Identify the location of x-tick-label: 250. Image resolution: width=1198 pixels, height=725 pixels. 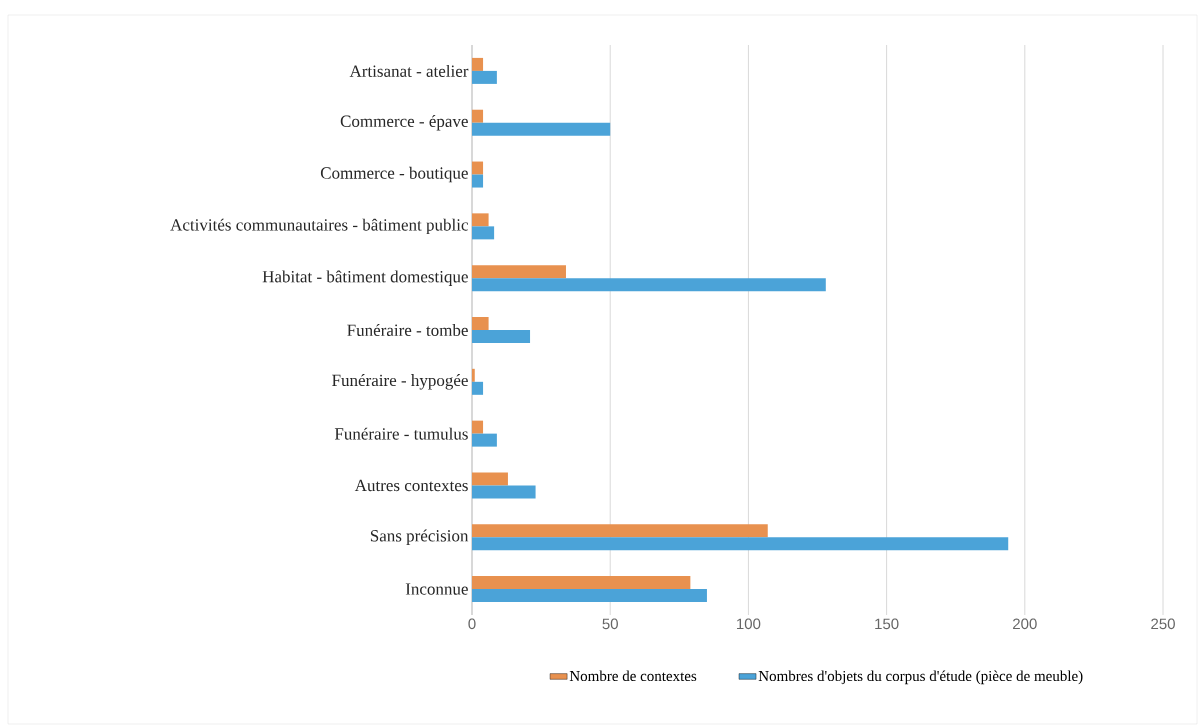
(1163, 624).